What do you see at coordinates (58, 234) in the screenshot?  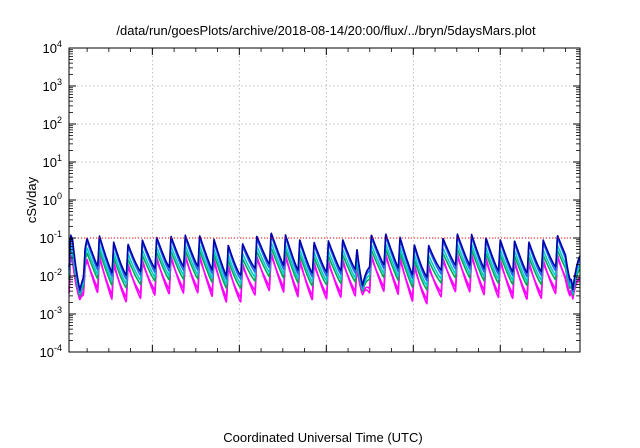 I see `y-tick-exponent: -1` at bounding box center [58, 234].